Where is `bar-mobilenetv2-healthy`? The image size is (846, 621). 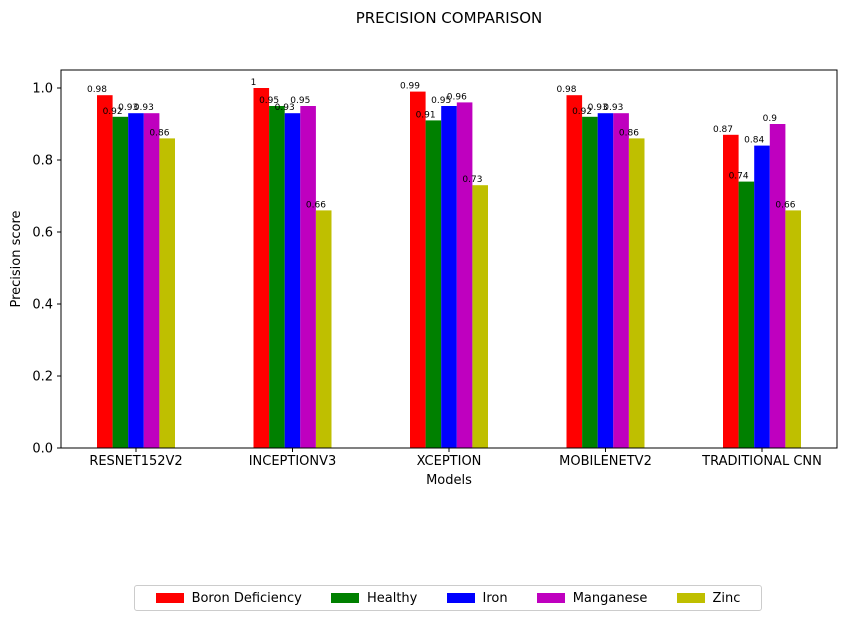 bar-mobilenetv2-healthy is located at coordinates (590, 282).